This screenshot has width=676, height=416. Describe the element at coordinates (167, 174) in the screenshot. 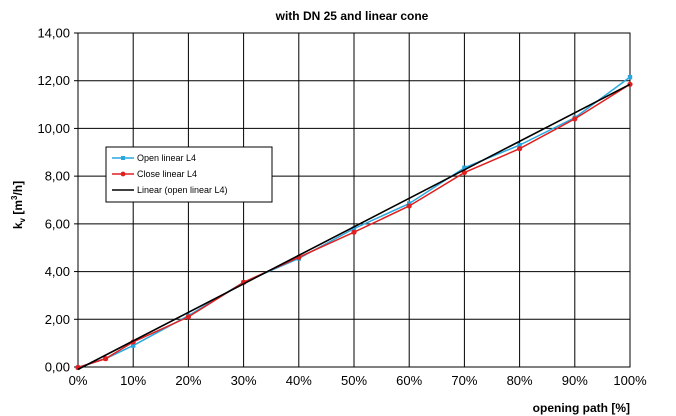

I see `legend-label: Close linear L4` at that location.